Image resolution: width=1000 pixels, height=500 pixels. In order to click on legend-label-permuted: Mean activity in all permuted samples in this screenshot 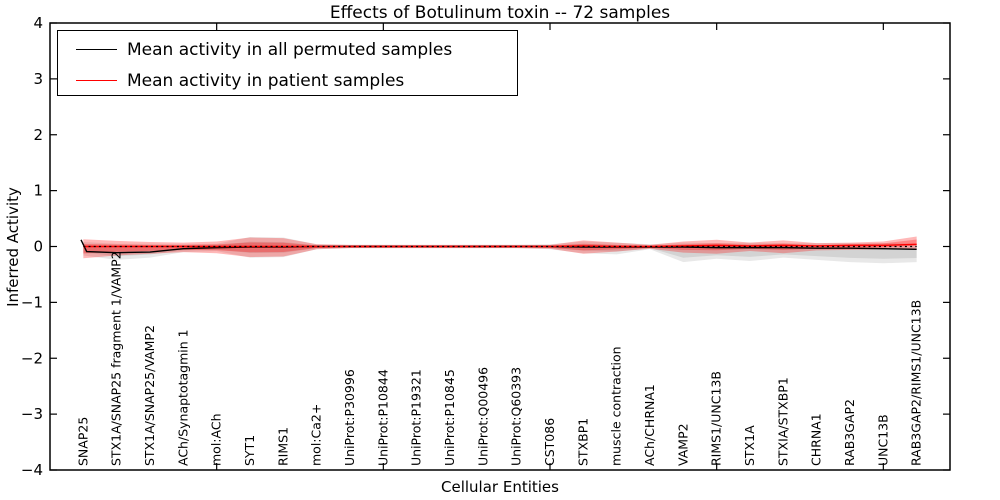, I will do `click(290, 49)`.